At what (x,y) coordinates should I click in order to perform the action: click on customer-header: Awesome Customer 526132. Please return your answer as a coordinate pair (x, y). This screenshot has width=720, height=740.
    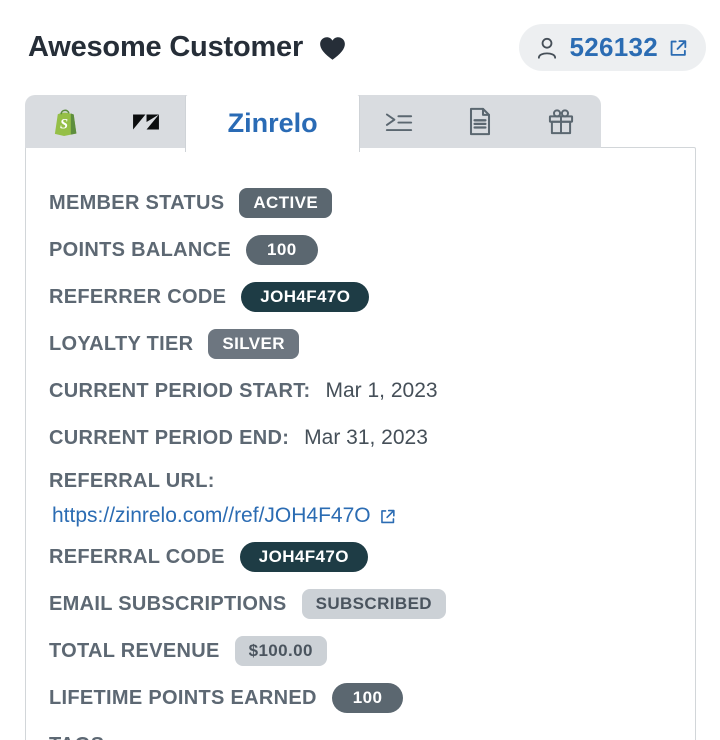
    Looking at the image, I should click on (360, 35).